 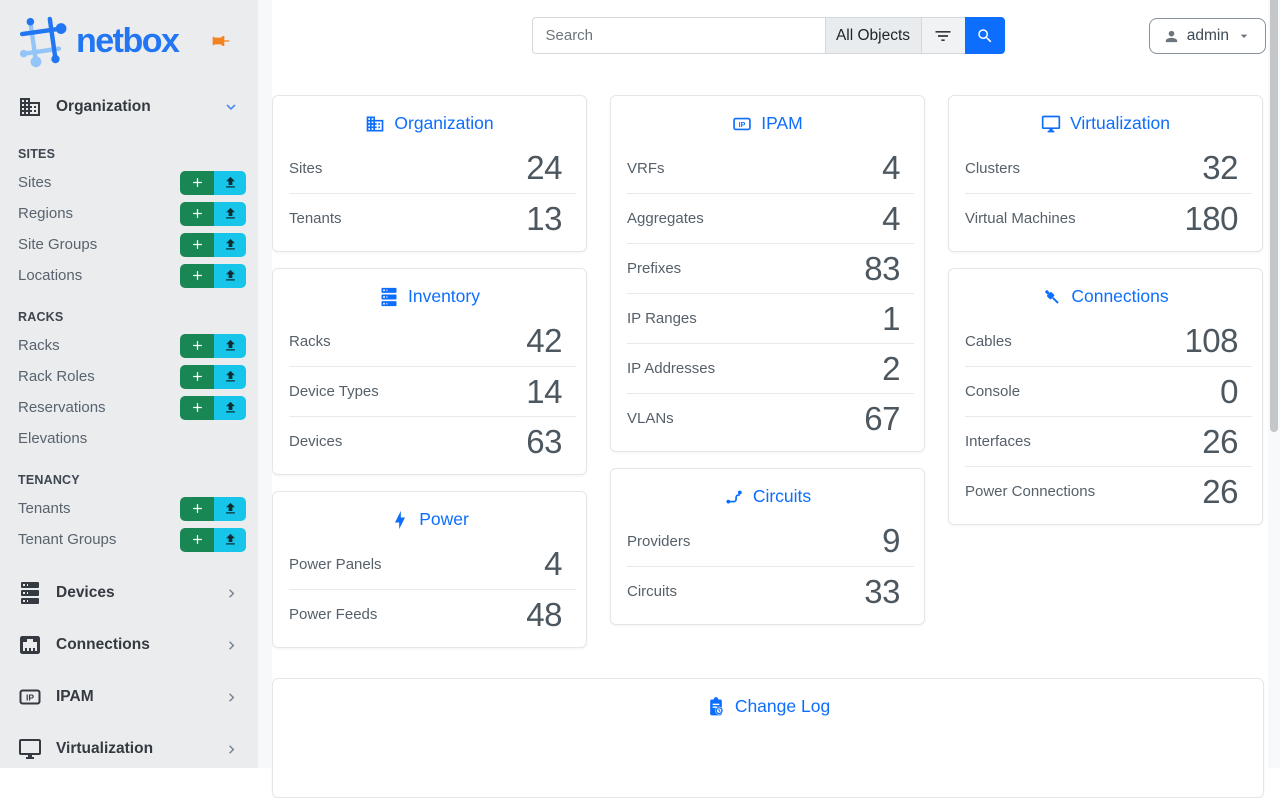 What do you see at coordinates (129, 539) in the screenshot?
I see `sidebar-item-tenant-groups: Tenant Groups` at bounding box center [129, 539].